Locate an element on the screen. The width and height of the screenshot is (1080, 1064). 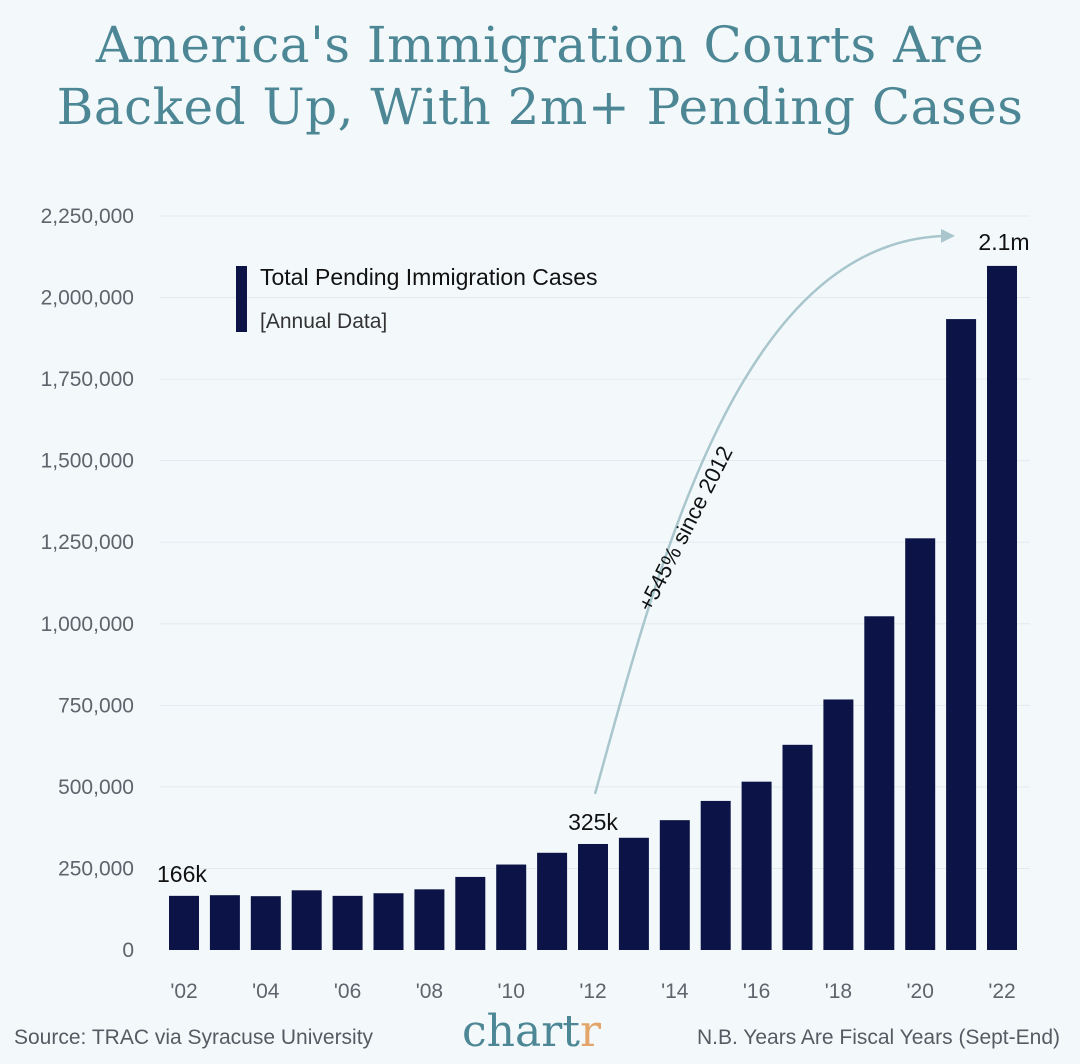
x-tick-label: '12 is located at coordinates (592, 991).